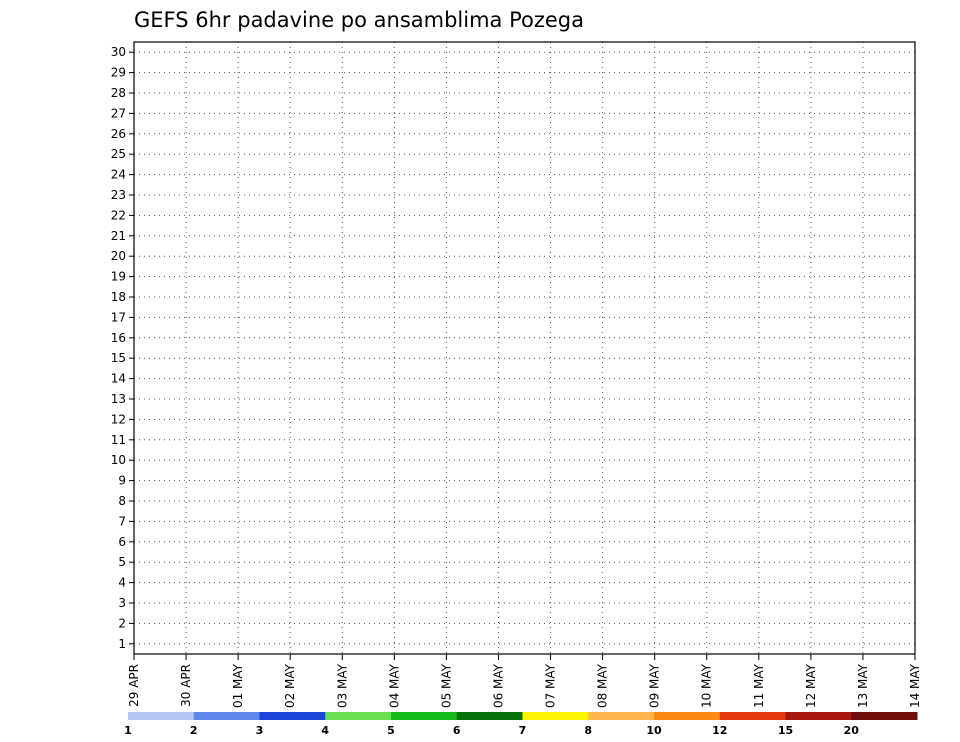 This screenshot has height=742, width=960. Describe the element at coordinates (134, 685) in the screenshot. I see `x-tick-label: 29 APR` at that location.